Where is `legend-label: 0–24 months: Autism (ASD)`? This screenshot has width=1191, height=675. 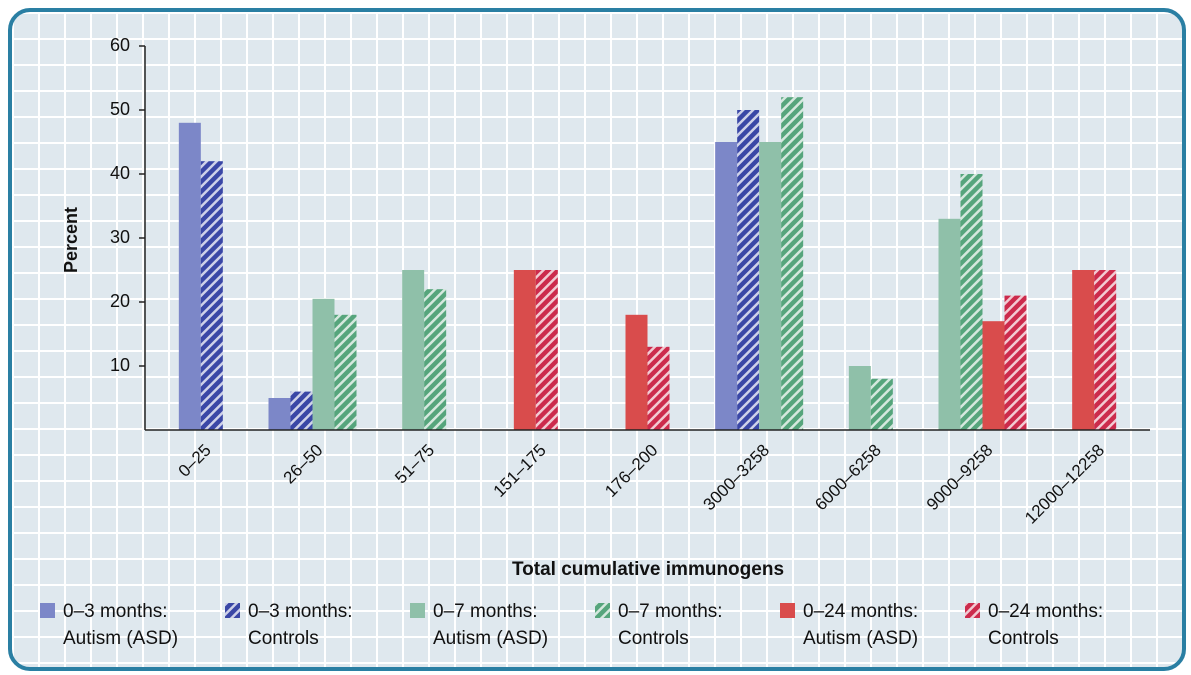 legend-label: 0–24 months: Autism (ASD) is located at coordinates (861, 625).